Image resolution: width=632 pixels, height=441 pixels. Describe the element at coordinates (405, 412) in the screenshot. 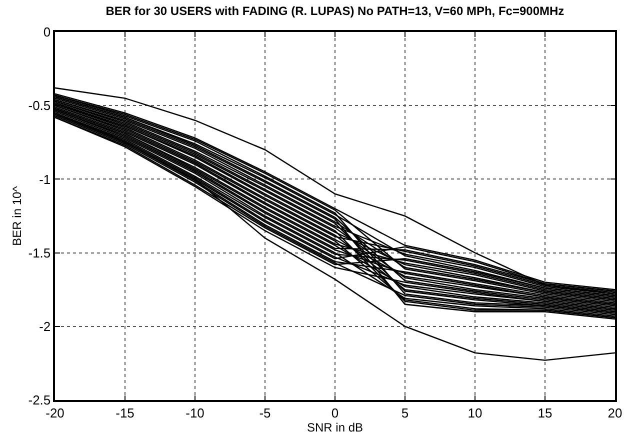

I see `x-tick-label: 5` at that location.